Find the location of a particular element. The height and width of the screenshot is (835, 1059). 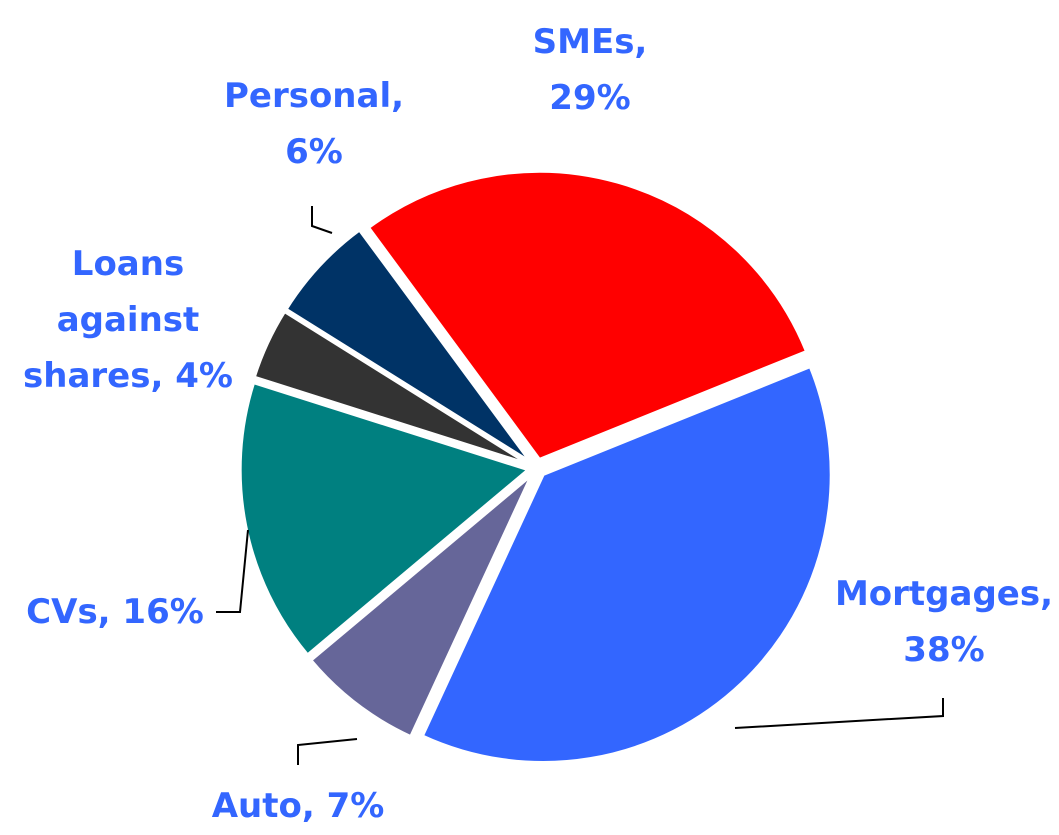

data-label: Loans against shares, 4% is located at coordinates (128, 320).